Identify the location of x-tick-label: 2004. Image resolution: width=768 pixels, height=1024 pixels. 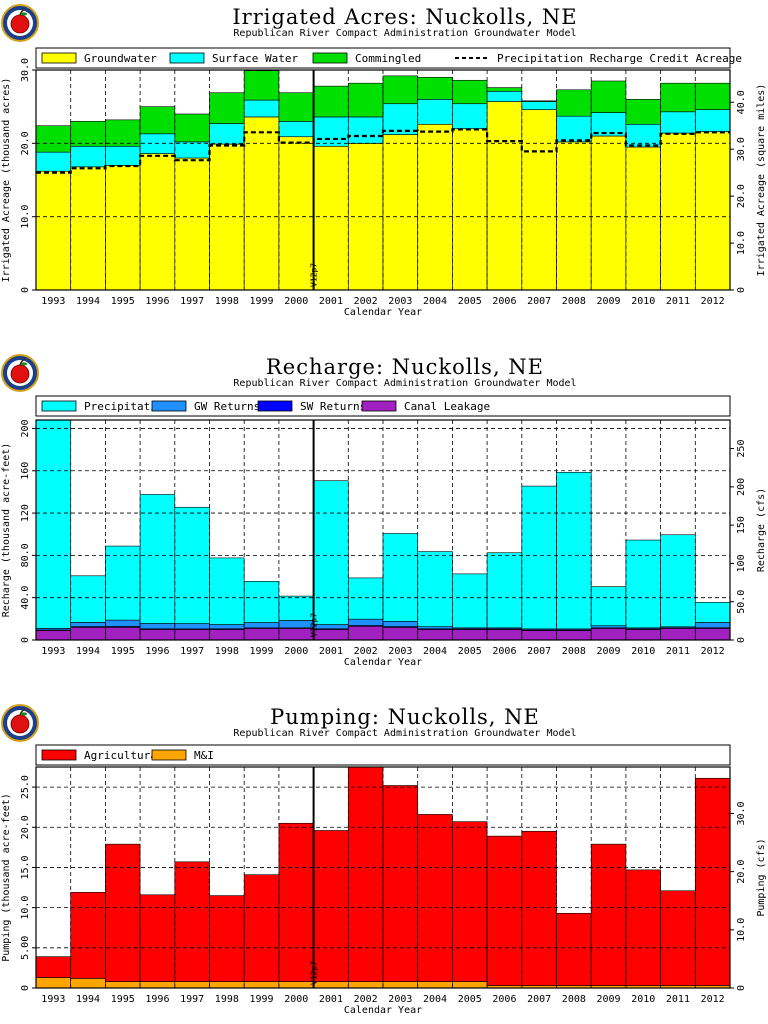
(435, 301).